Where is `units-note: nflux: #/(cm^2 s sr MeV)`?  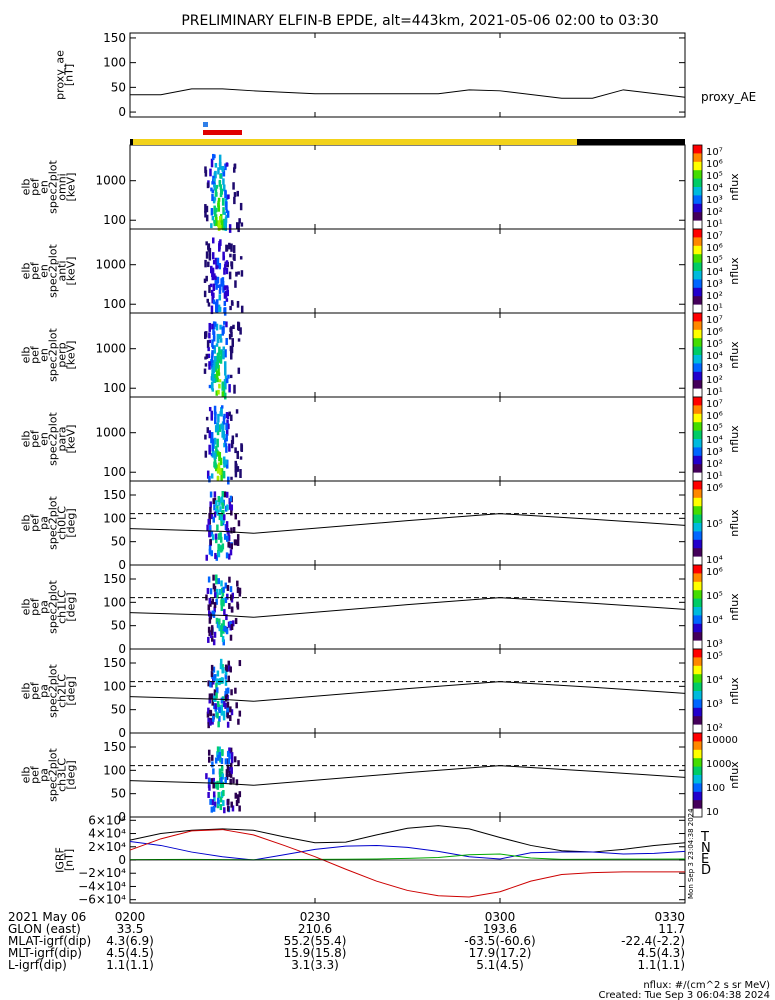 units-note: nflux: #/(cm^2 s sr MeV) is located at coordinates (706, 985).